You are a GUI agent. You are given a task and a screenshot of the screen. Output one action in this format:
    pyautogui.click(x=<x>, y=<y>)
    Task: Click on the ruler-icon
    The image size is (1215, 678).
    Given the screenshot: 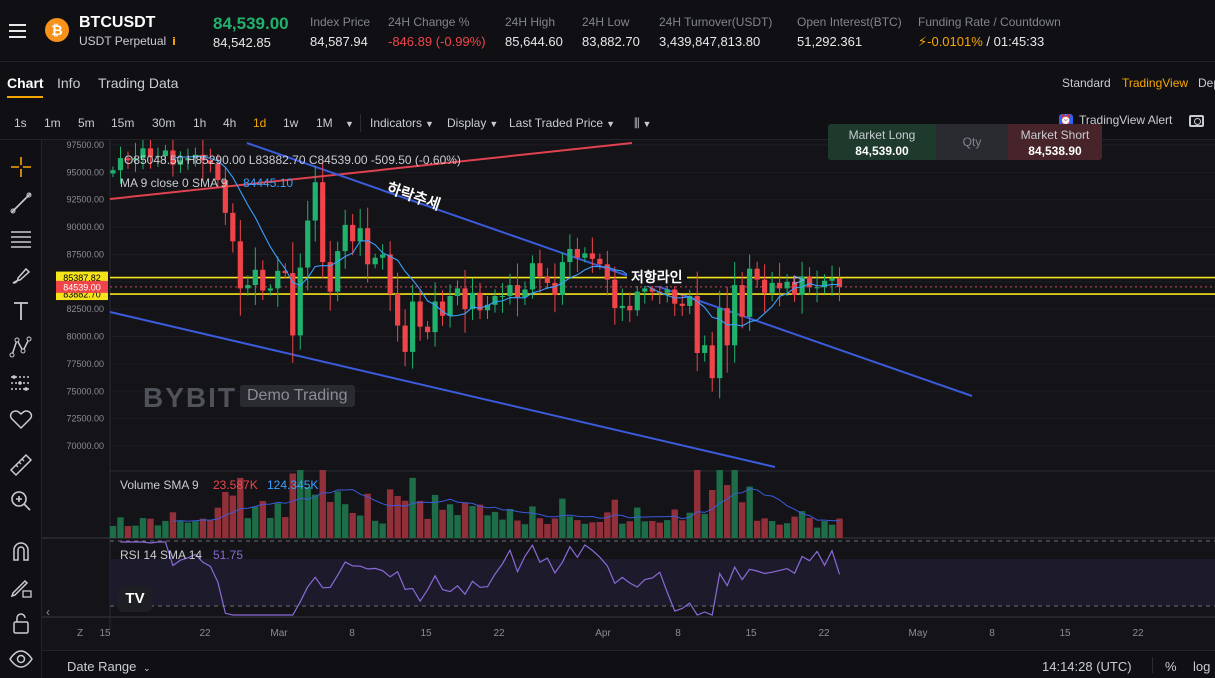 What is the action you would take?
    pyautogui.click(x=21, y=465)
    